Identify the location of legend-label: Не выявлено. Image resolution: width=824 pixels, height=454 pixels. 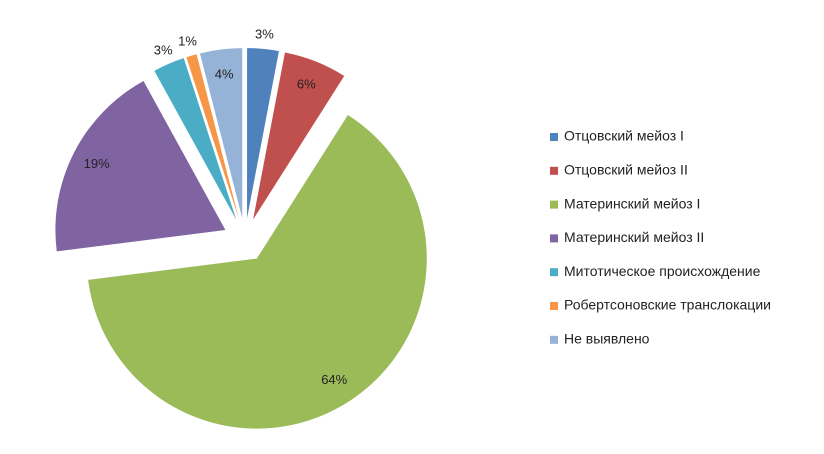
(607, 339).